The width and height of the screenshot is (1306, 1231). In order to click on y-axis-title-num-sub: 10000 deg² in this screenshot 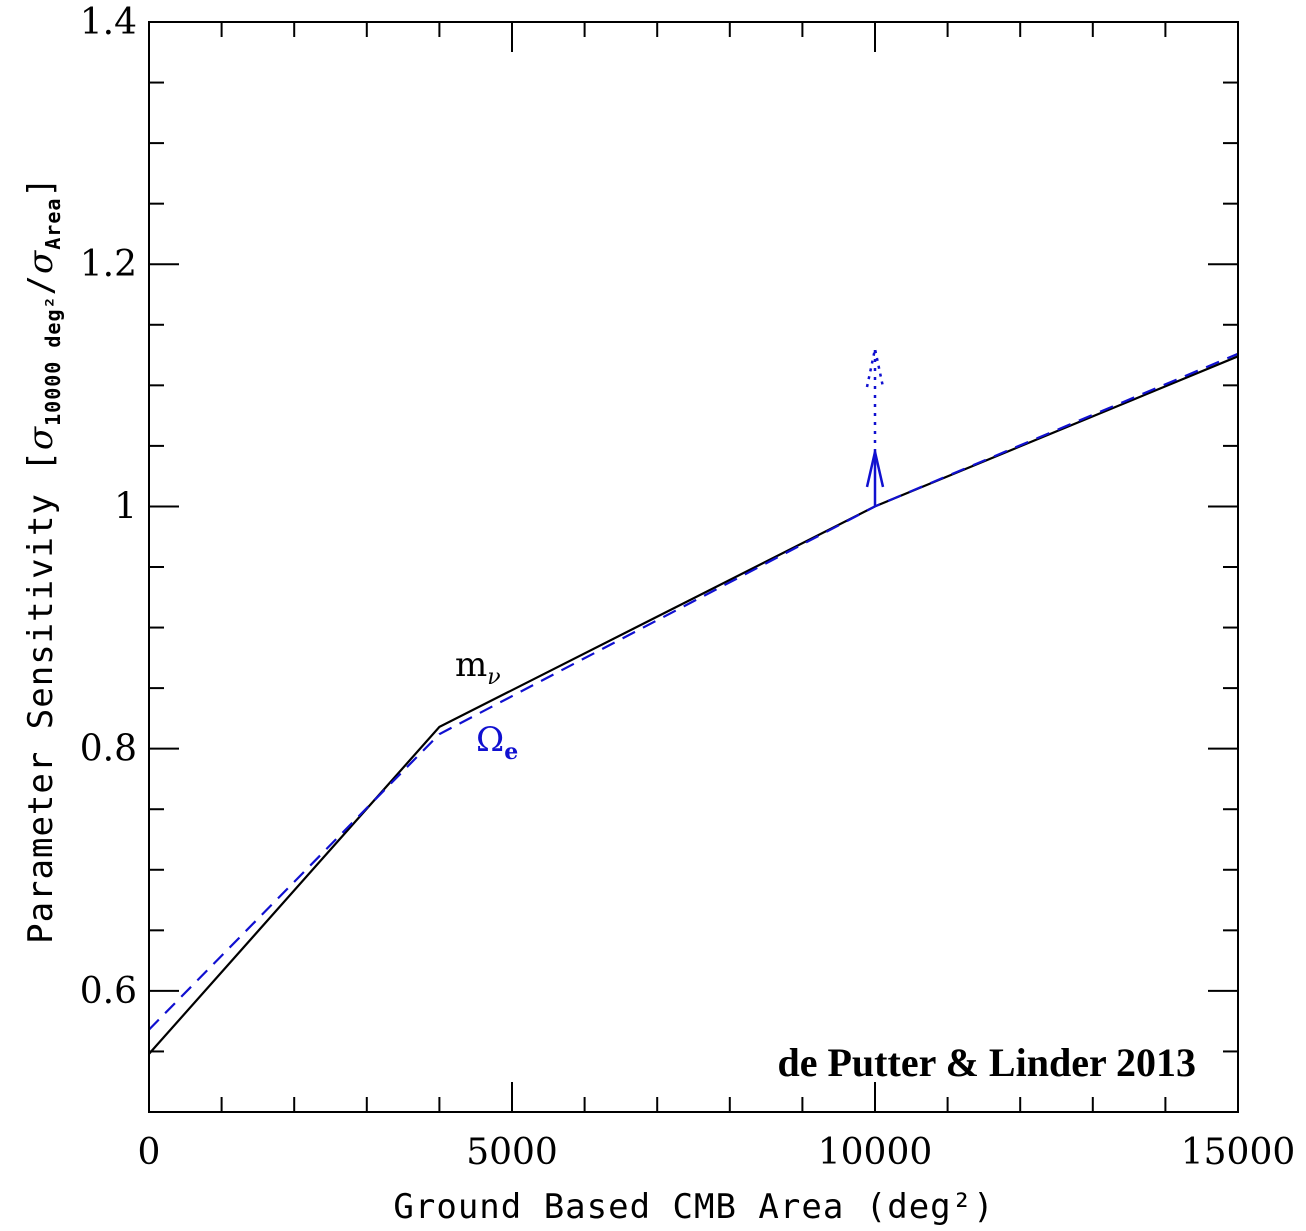, I will do `click(53, 360)`.